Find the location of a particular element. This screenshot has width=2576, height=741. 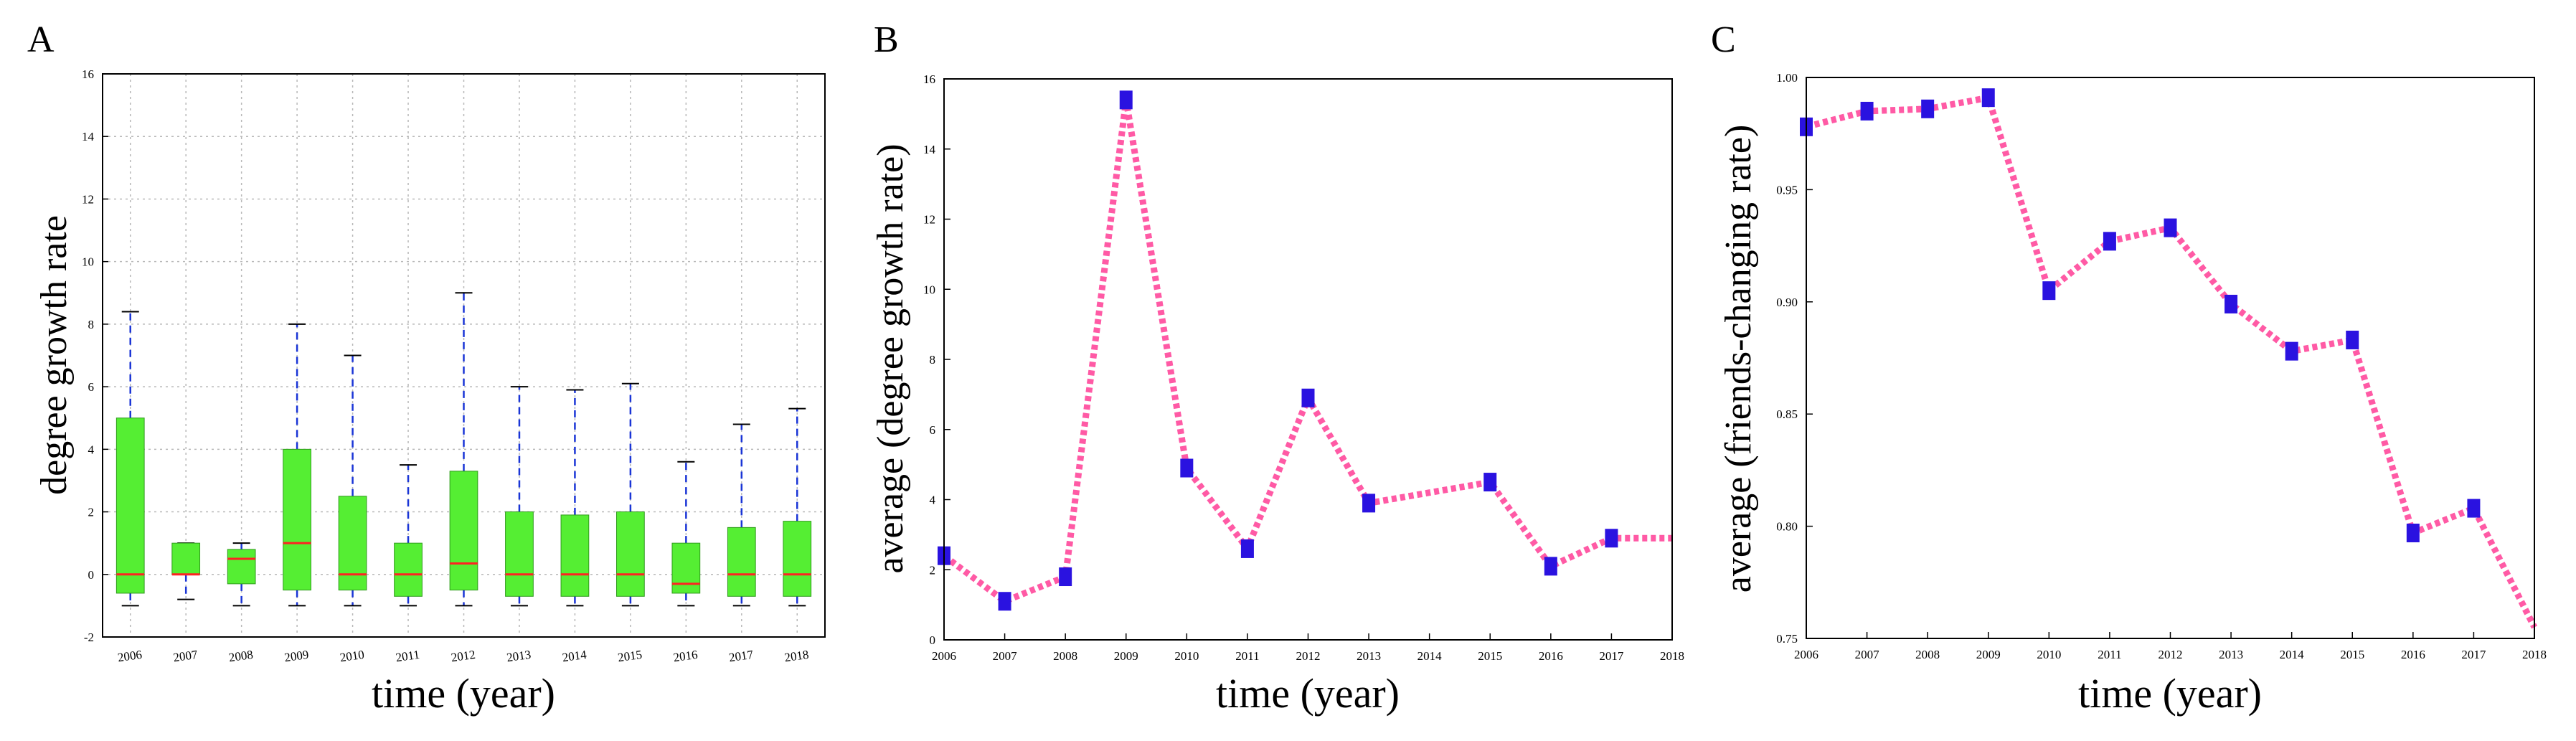

panel-a-y-tick-label: 10 is located at coordinates (88, 262).